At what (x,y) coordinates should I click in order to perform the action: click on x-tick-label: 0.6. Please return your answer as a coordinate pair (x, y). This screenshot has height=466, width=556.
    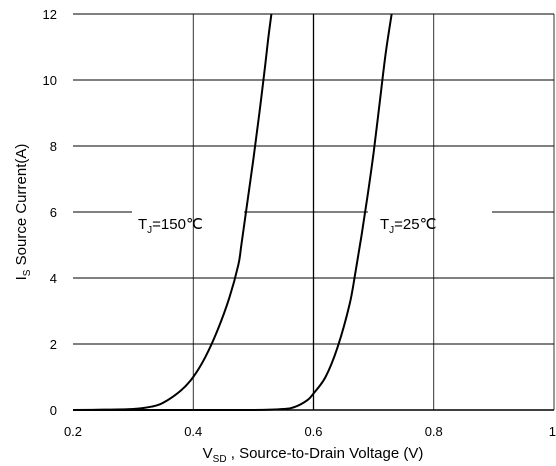
    Looking at the image, I should click on (313, 431).